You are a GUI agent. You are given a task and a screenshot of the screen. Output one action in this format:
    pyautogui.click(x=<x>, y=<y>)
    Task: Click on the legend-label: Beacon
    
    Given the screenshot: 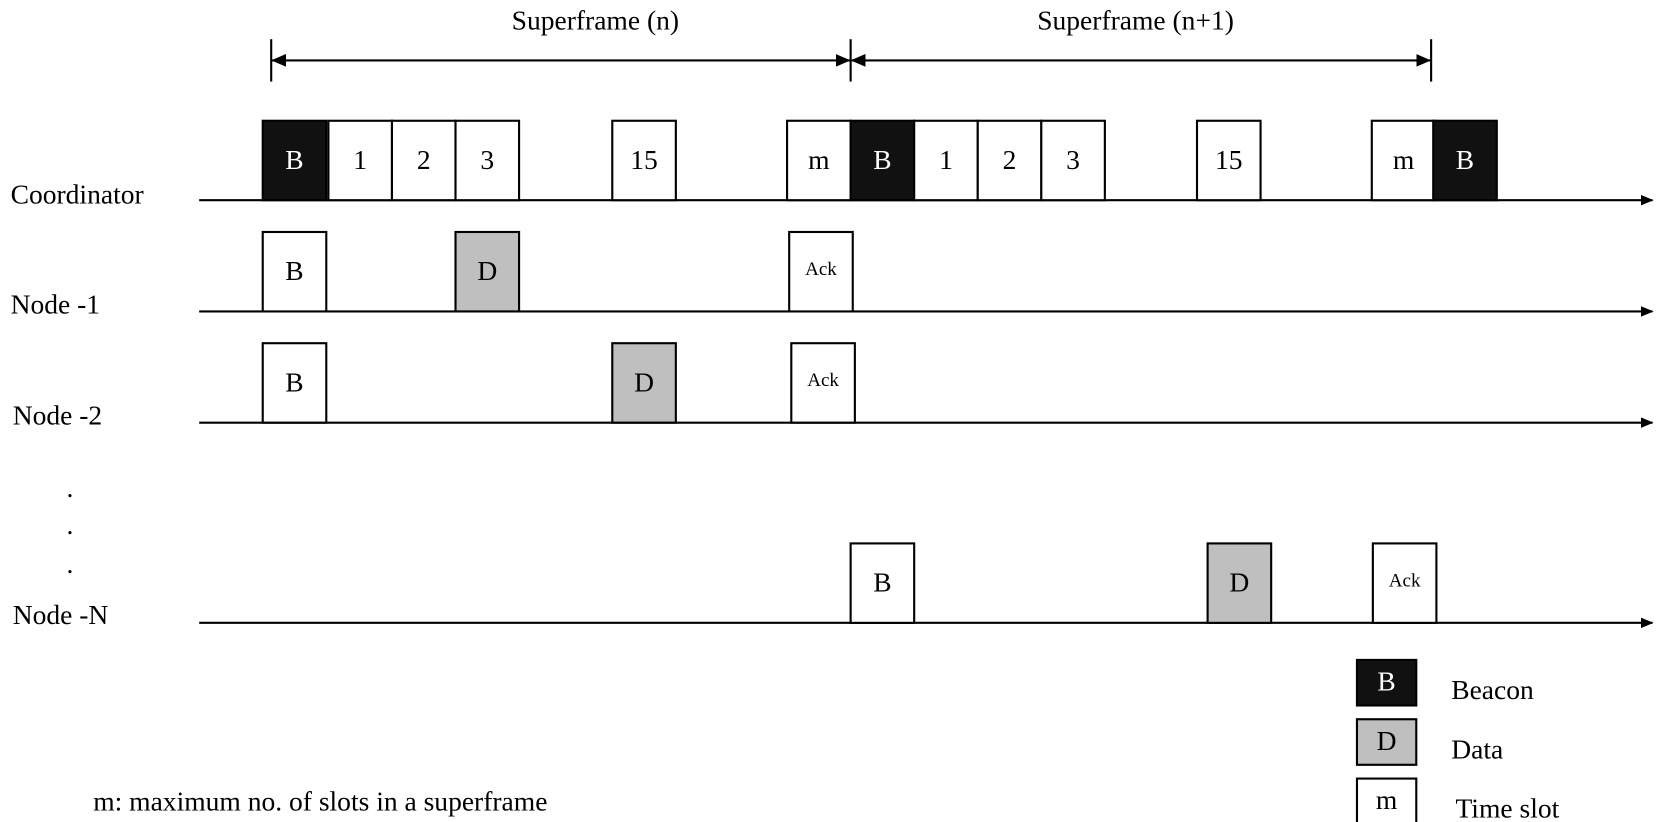 What is the action you would take?
    pyautogui.click(x=1492, y=689)
    